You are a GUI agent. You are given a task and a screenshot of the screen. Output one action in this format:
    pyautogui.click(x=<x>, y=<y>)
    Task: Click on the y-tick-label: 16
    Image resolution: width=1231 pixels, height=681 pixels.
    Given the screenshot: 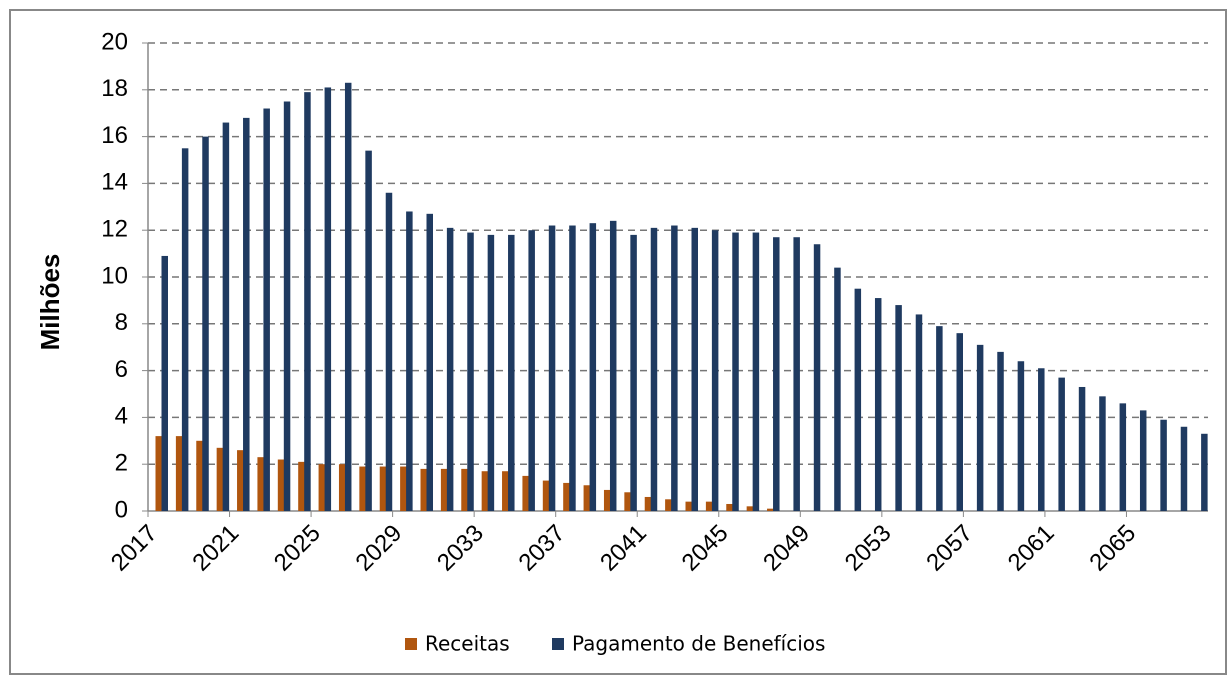 What is the action you would take?
    pyautogui.click(x=114, y=135)
    